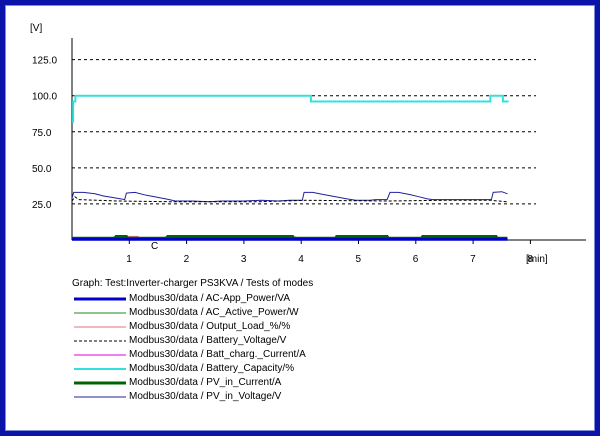  Describe the element at coordinates (42, 205) in the screenshot. I see `y-tick-label: 25.0` at that location.